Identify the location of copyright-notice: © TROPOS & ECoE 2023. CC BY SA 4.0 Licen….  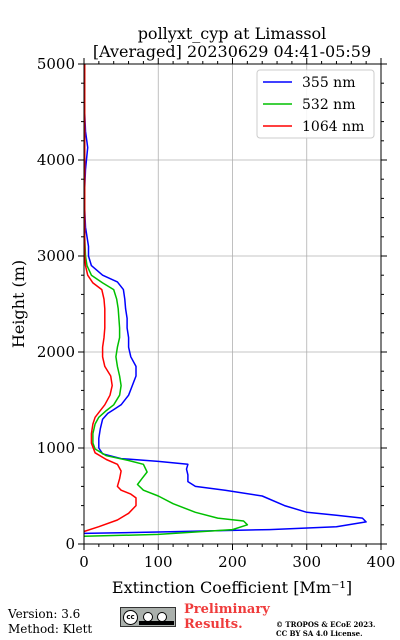
(325, 629).